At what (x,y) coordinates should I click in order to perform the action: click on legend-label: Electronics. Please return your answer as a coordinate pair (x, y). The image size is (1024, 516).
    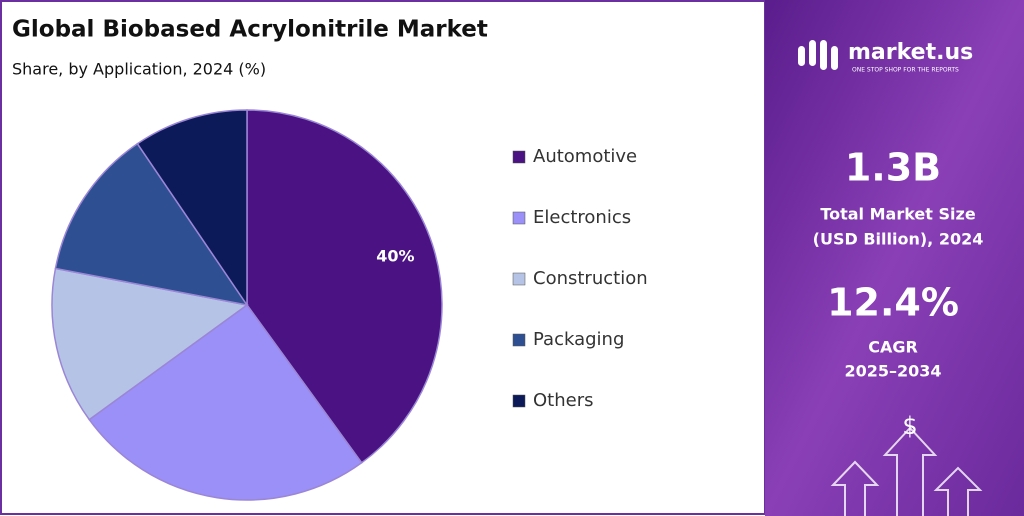
    Looking at the image, I should click on (582, 217).